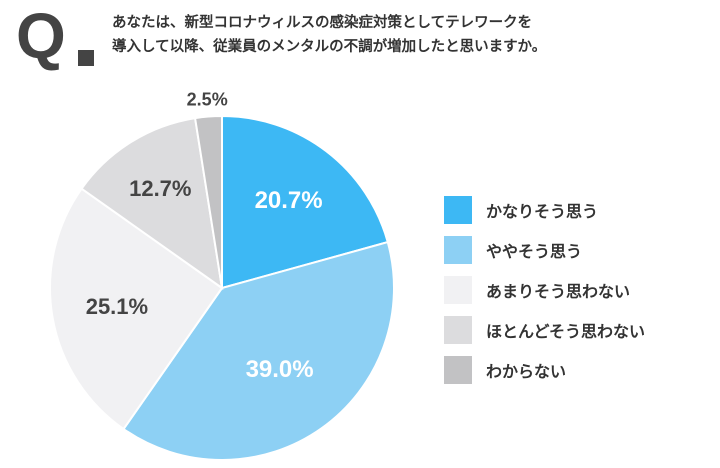 This screenshot has width=720, height=468. I want to click on legend-label-1: かなりそう思う, so click(542, 211).